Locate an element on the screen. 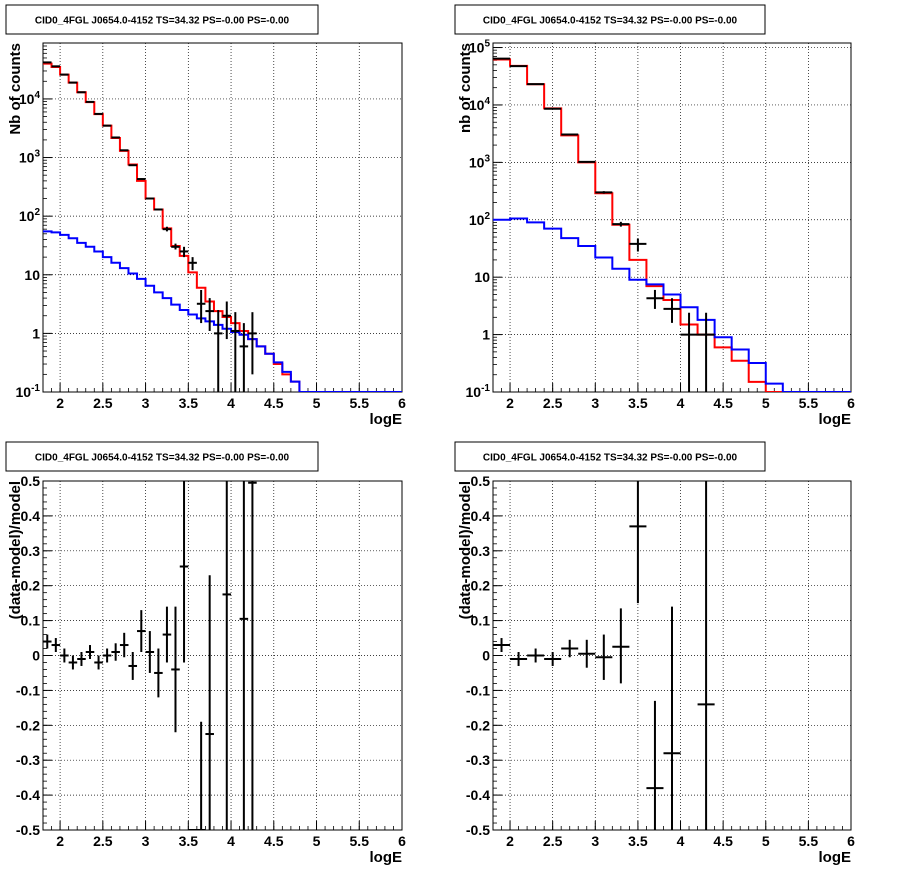 Image resolution: width=898 pixels, height=875 pixels. y-tick-label: -0.4 is located at coordinates (478, 795).